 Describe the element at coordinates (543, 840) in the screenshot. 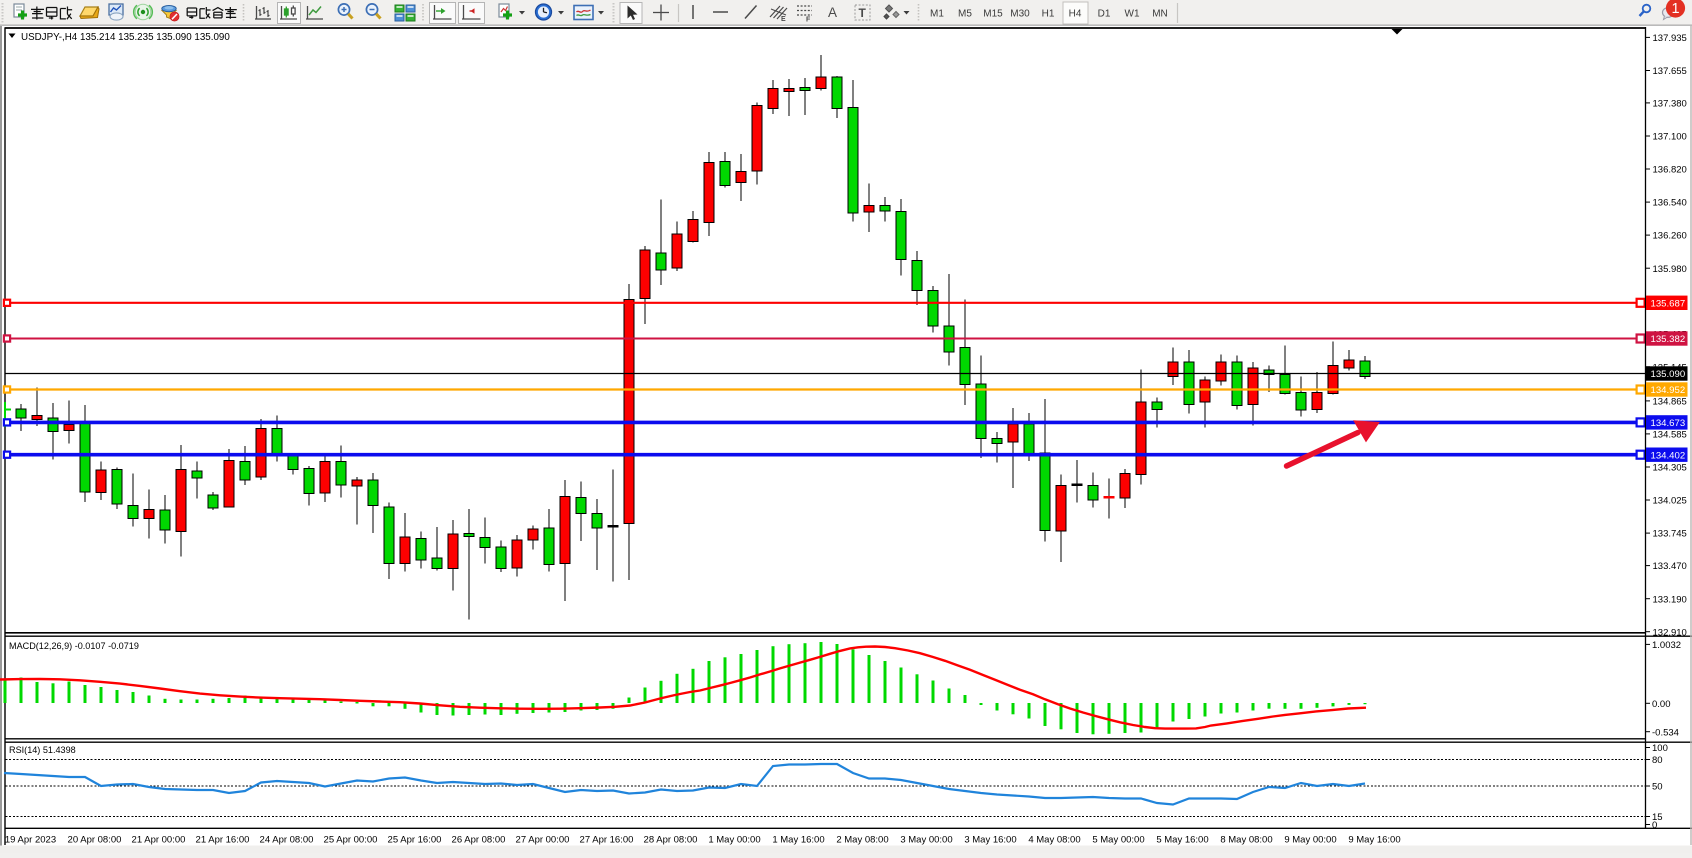

I see `svg-text: 27 Apr 00:00` at that location.